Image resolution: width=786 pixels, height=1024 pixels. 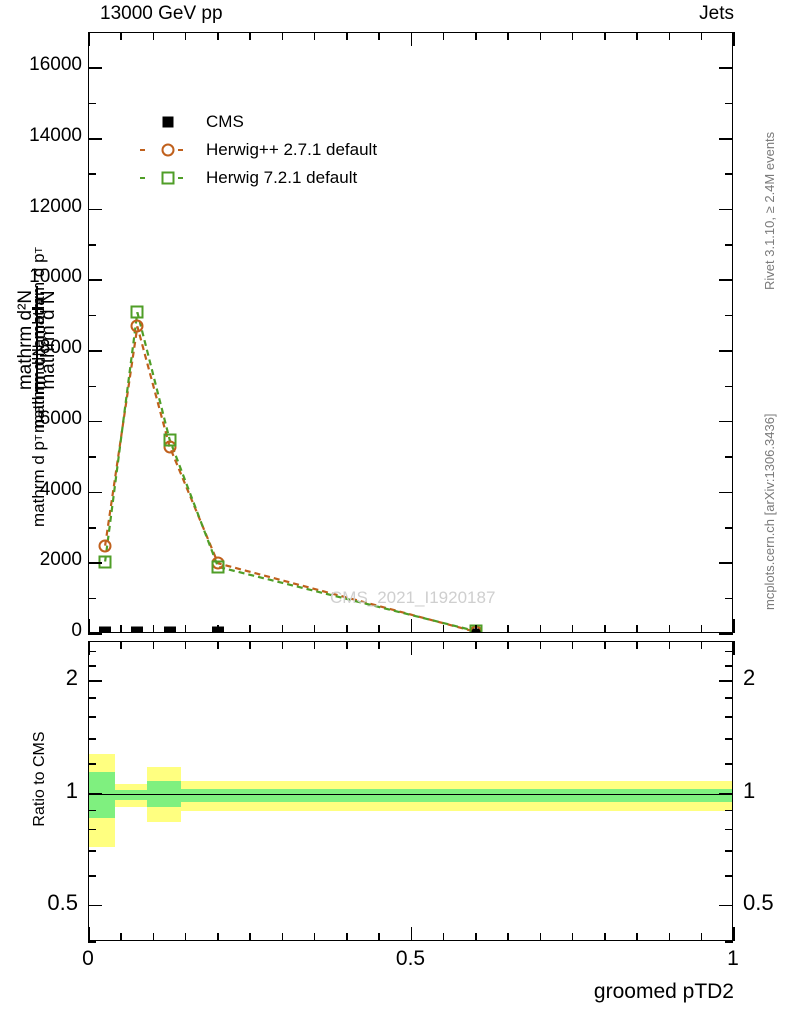 What do you see at coordinates (62, 902) in the screenshot?
I see `ratio-tick-label-left: 0.5` at bounding box center [62, 902].